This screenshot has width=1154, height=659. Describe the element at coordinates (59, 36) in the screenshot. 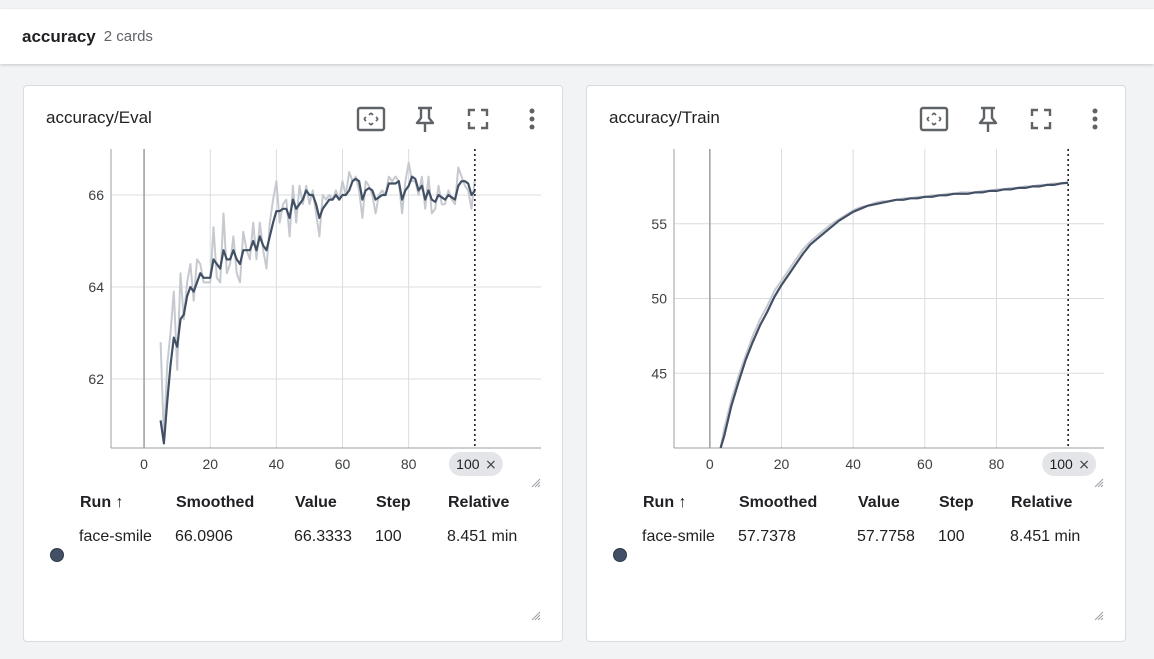

I see `group-title: accuracy` at that location.